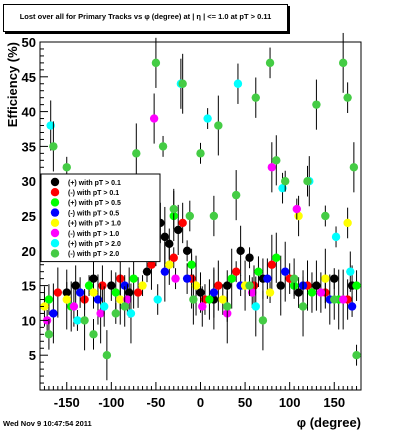 This screenshot has height=433, width=400. Describe the element at coordinates (111, 402) in the screenshot. I see `x-tick-label: -100` at that location.